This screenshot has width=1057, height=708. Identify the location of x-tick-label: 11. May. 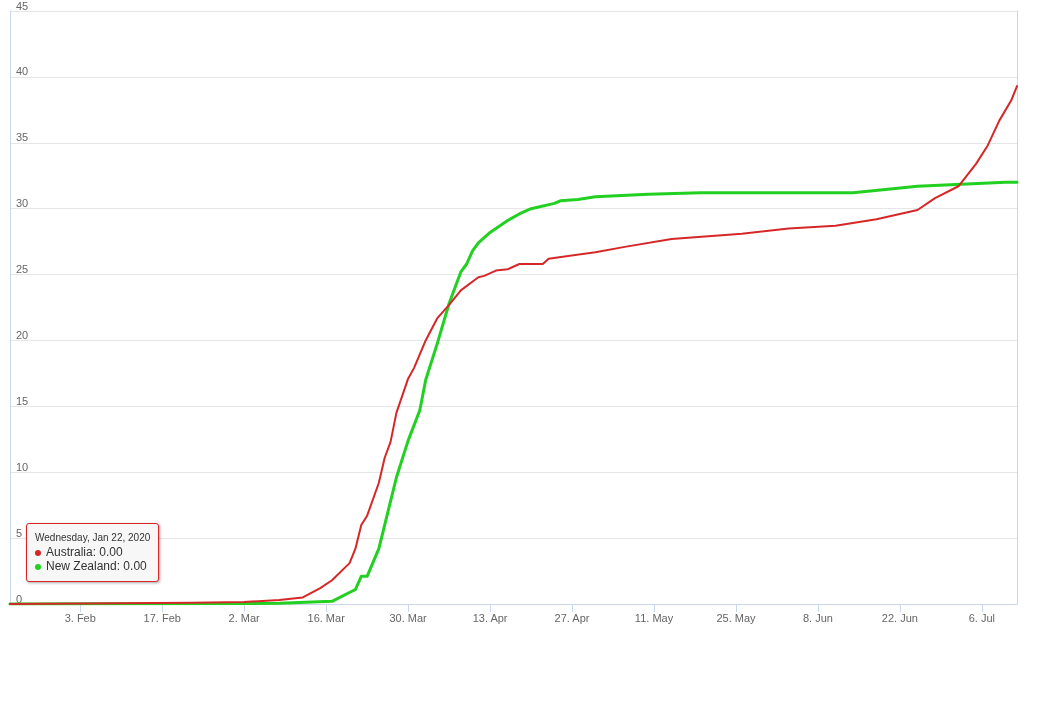
(654, 617).